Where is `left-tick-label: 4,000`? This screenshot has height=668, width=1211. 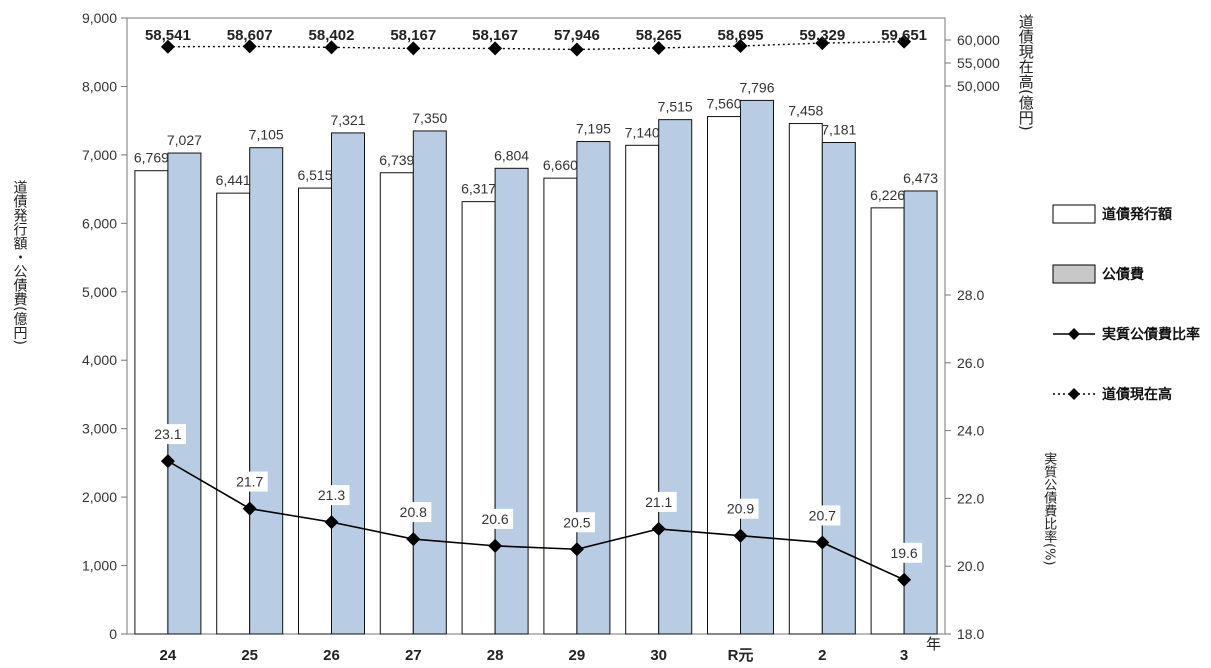
left-tick-label: 4,000 is located at coordinates (99, 360).